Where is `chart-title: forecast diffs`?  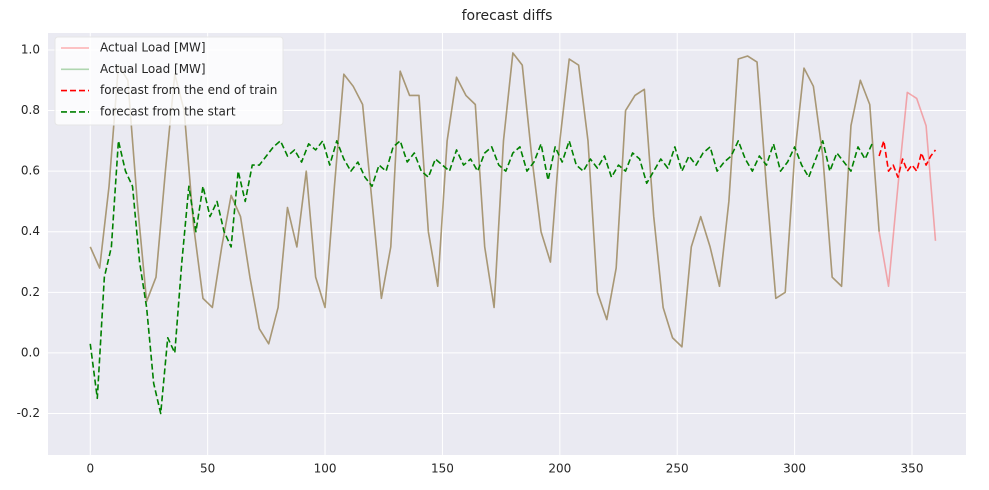 chart-title: forecast diffs is located at coordinates (507, 16).